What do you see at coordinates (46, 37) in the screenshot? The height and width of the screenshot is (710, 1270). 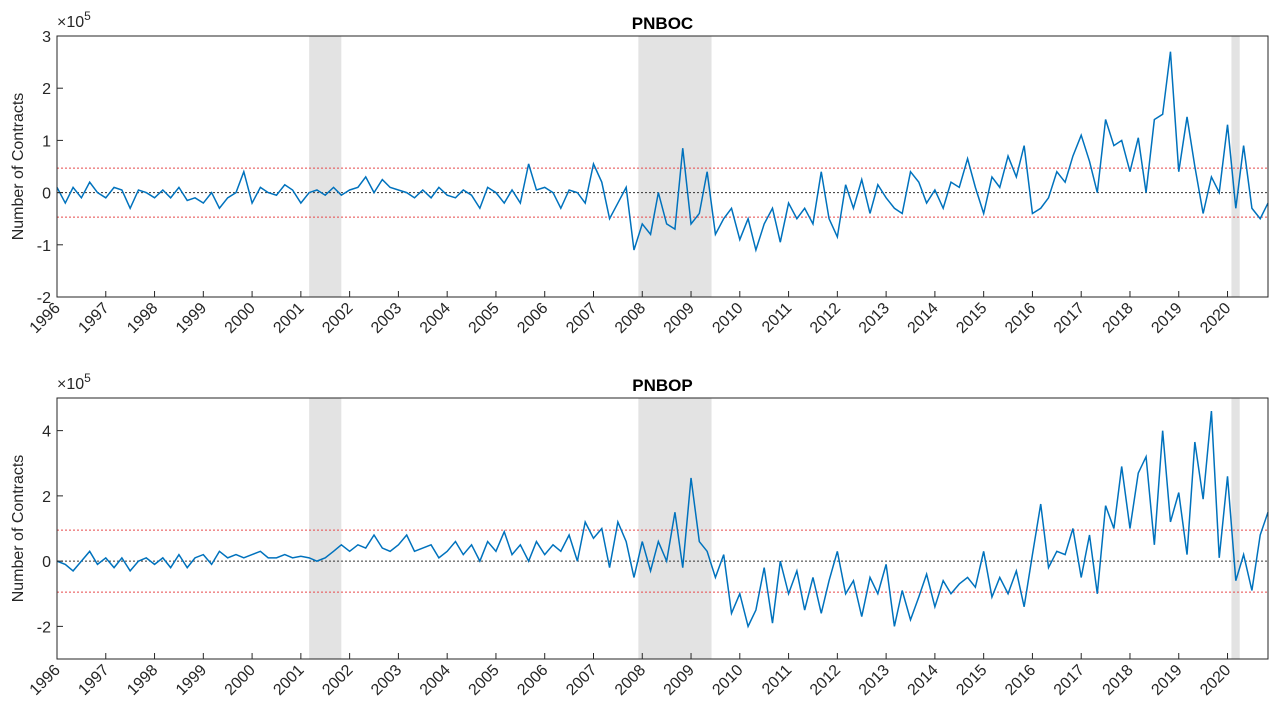 I see `y-tick-label: 3` at bounding box center [46, 37].